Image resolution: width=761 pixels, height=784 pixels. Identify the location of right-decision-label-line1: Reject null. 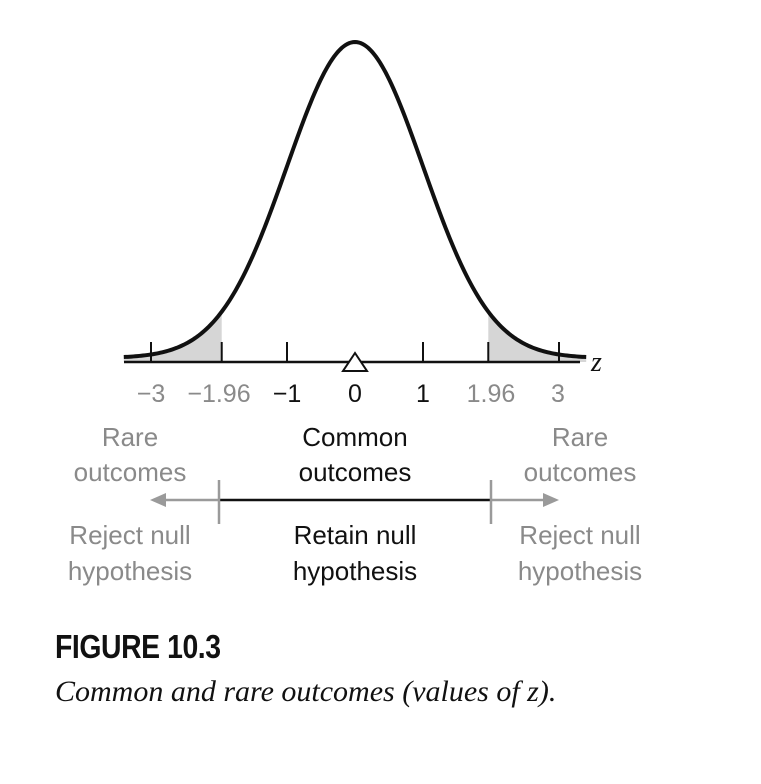
(579, 535).